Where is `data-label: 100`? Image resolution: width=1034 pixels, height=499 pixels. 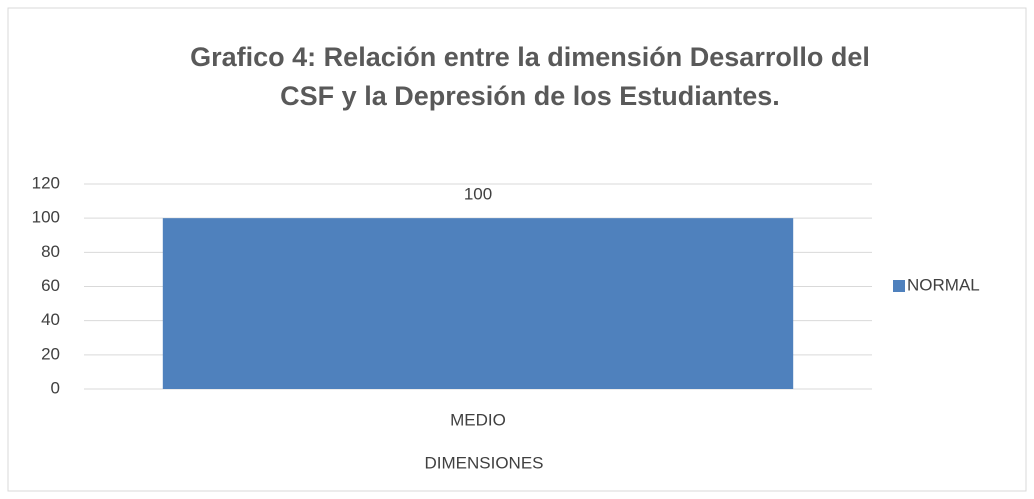
data-label: 100 is located at coordinates (478, 194).